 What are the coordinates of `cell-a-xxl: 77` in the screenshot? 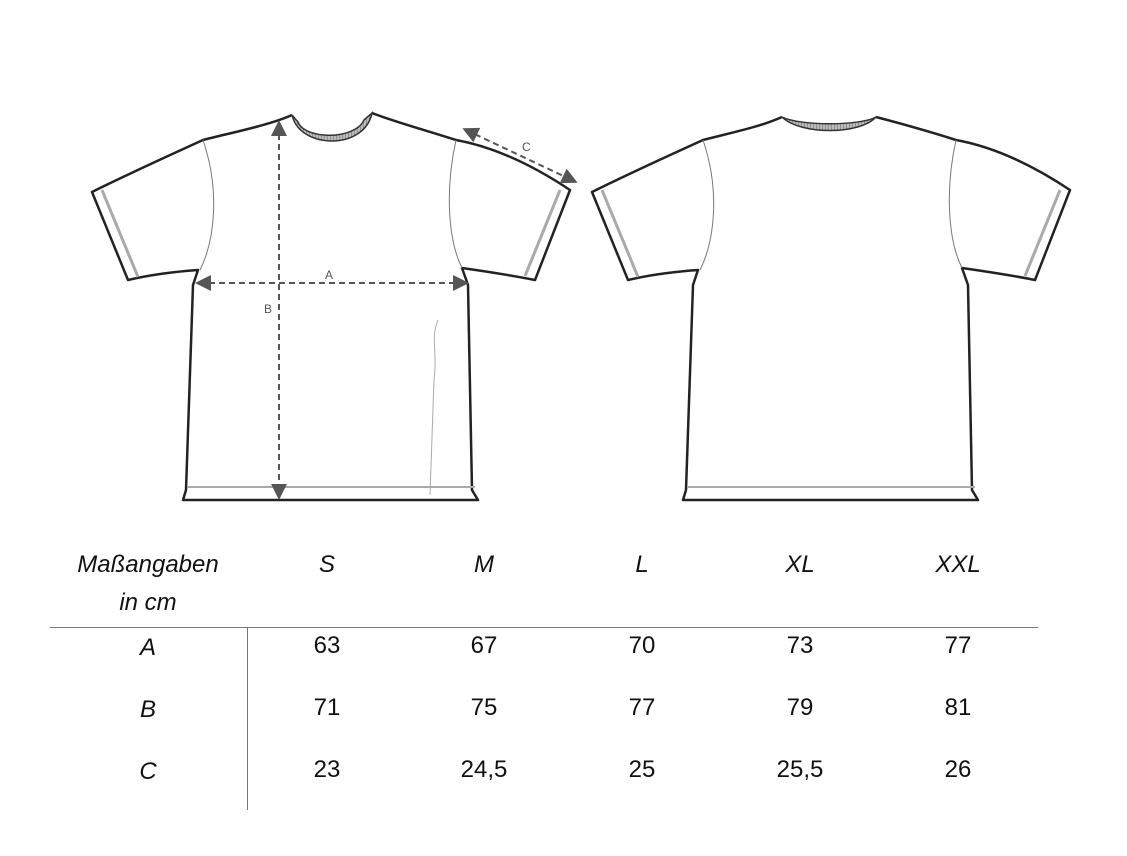 It's located at (958, 645).